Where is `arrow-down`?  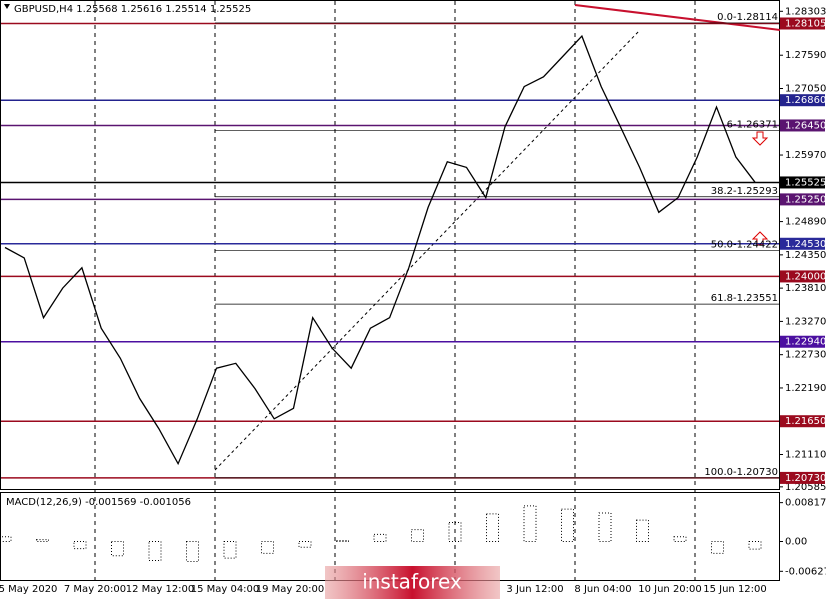
arrow-down is located at coordinates (760, 138).